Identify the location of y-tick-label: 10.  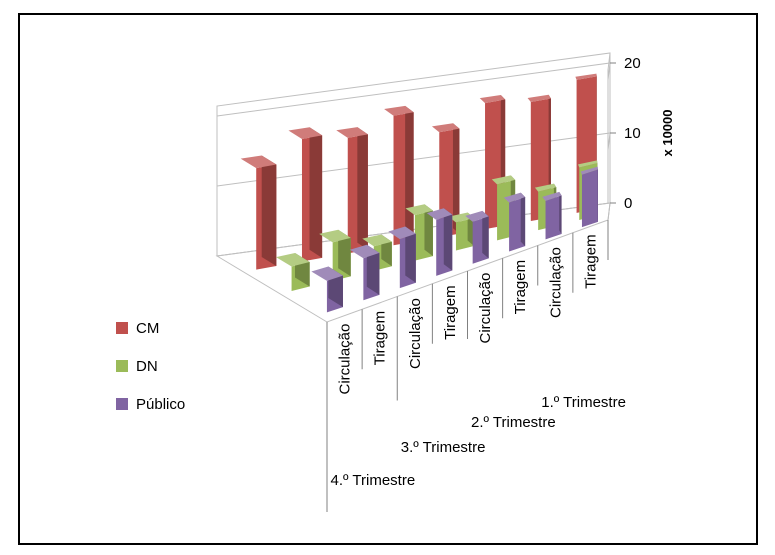
(632, 133).